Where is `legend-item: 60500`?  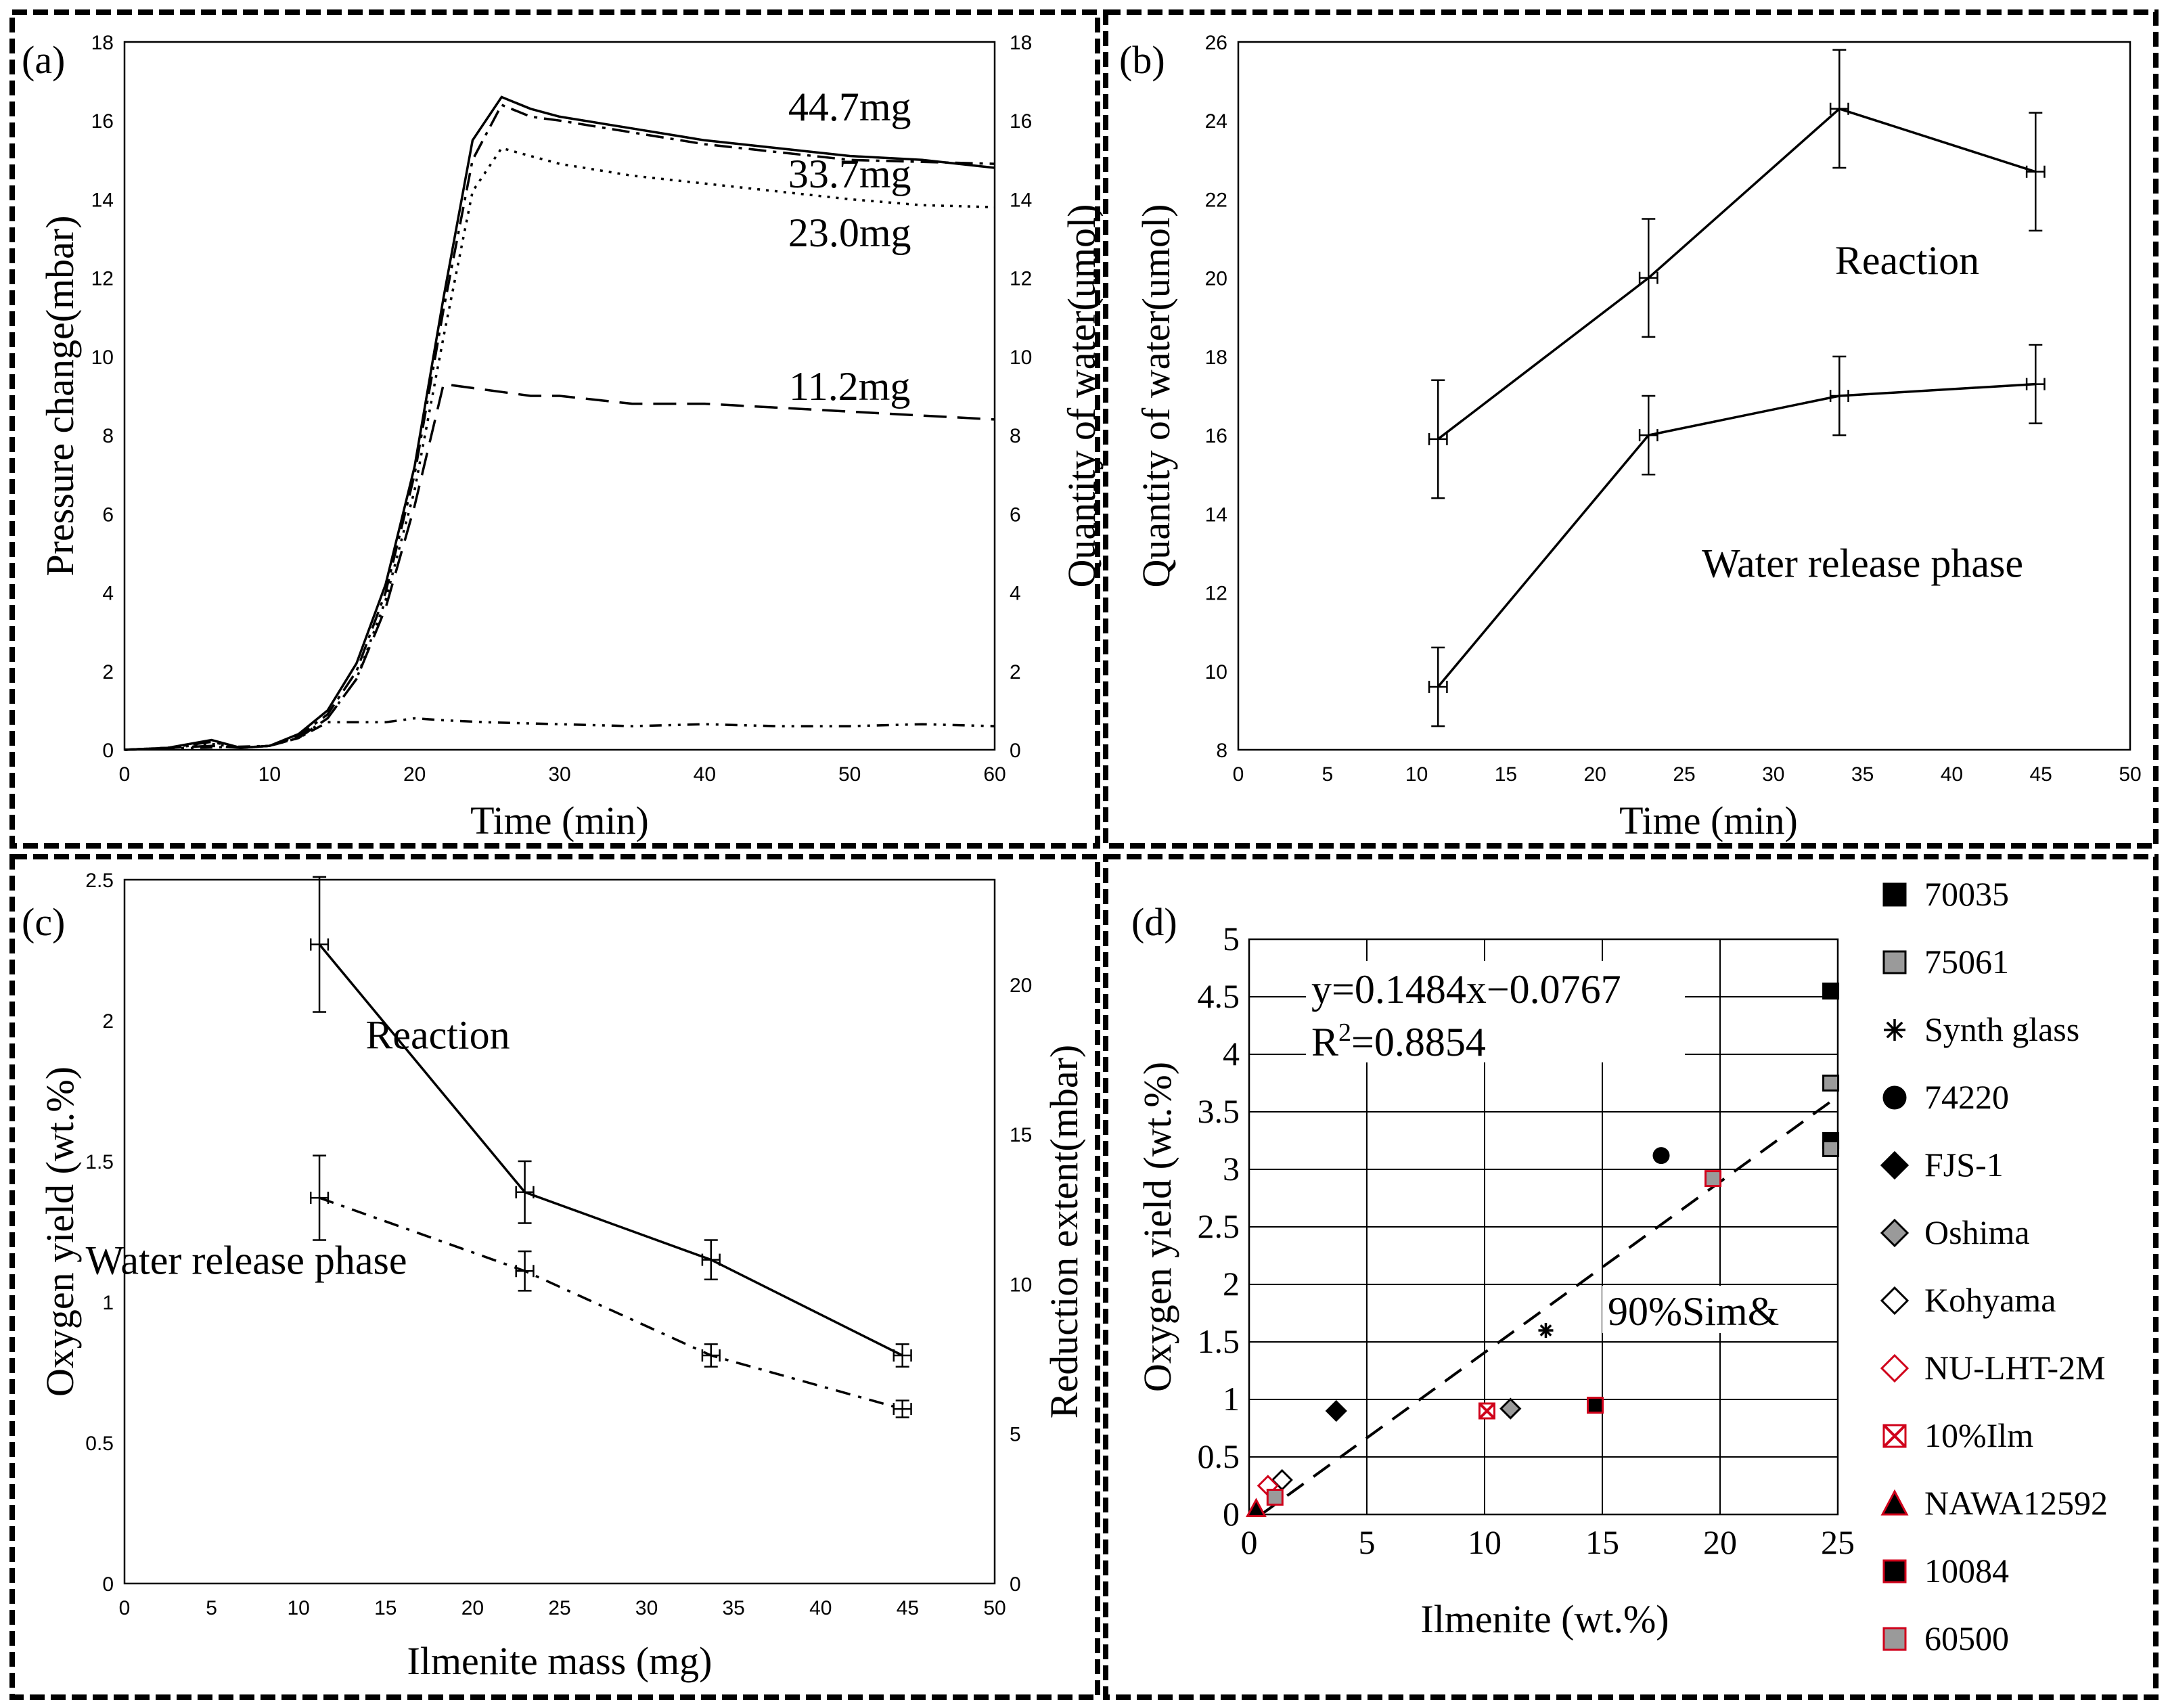
legend-item: 60500 is located at coordinates (1945, 1638).